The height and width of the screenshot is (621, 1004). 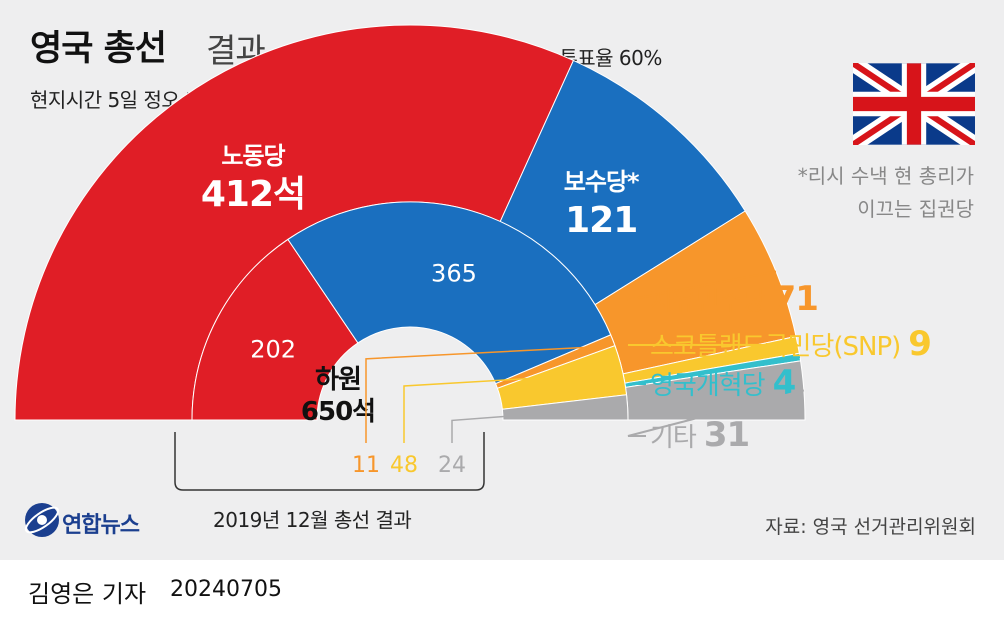 What do you see at coordinates (366, 465) in the screenshot?
I see `label-2019-libdem: 11` at bounding box center [366, 465].